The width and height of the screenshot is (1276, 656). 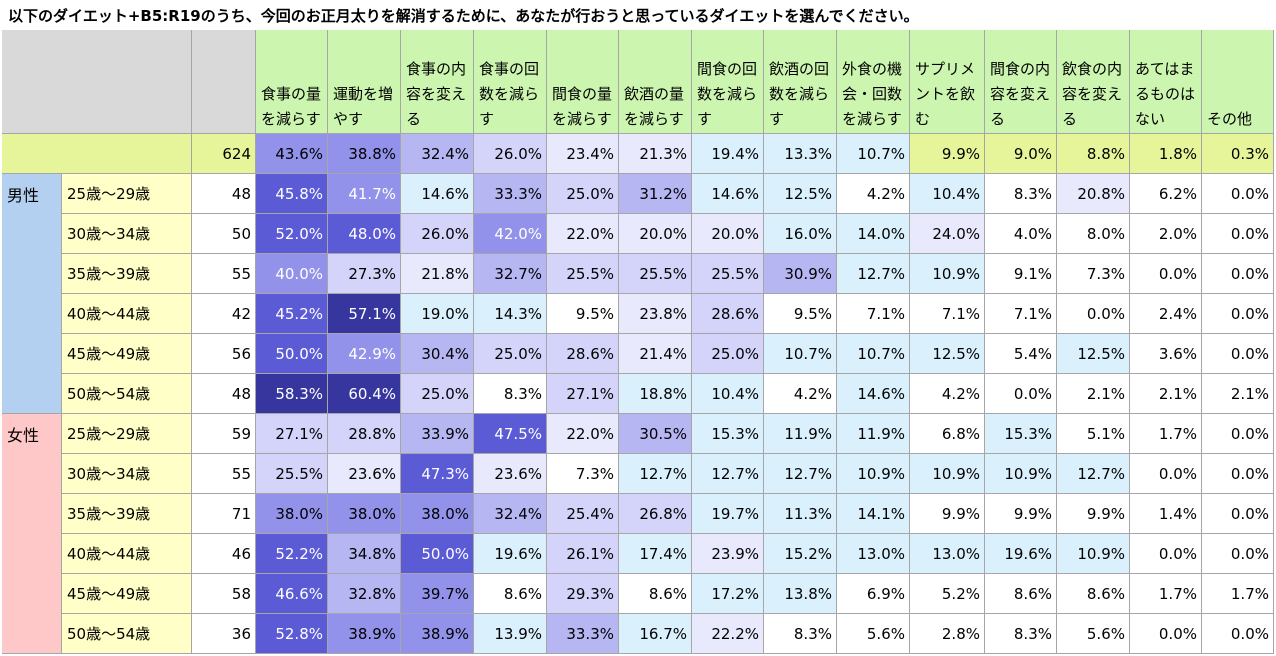 I want to click on column-header-label: 間食の内容を変える, so click(x=1020, y=94).